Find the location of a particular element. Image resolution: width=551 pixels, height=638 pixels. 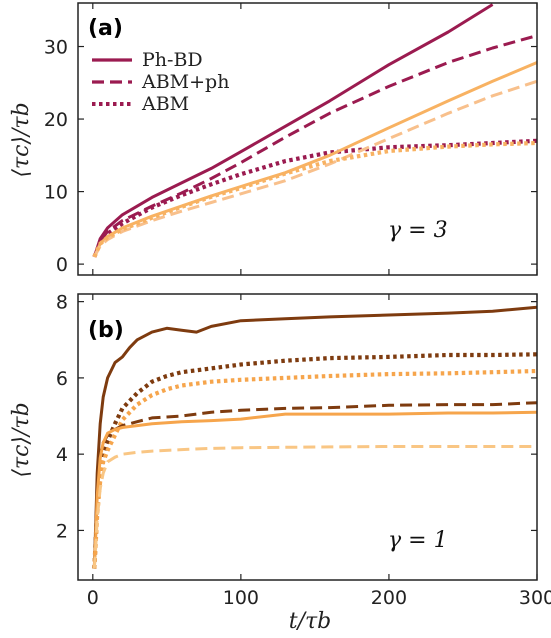

panel-b-y-axis-label: ⟨τc⟩/τb is located at coordinates (21, 439).